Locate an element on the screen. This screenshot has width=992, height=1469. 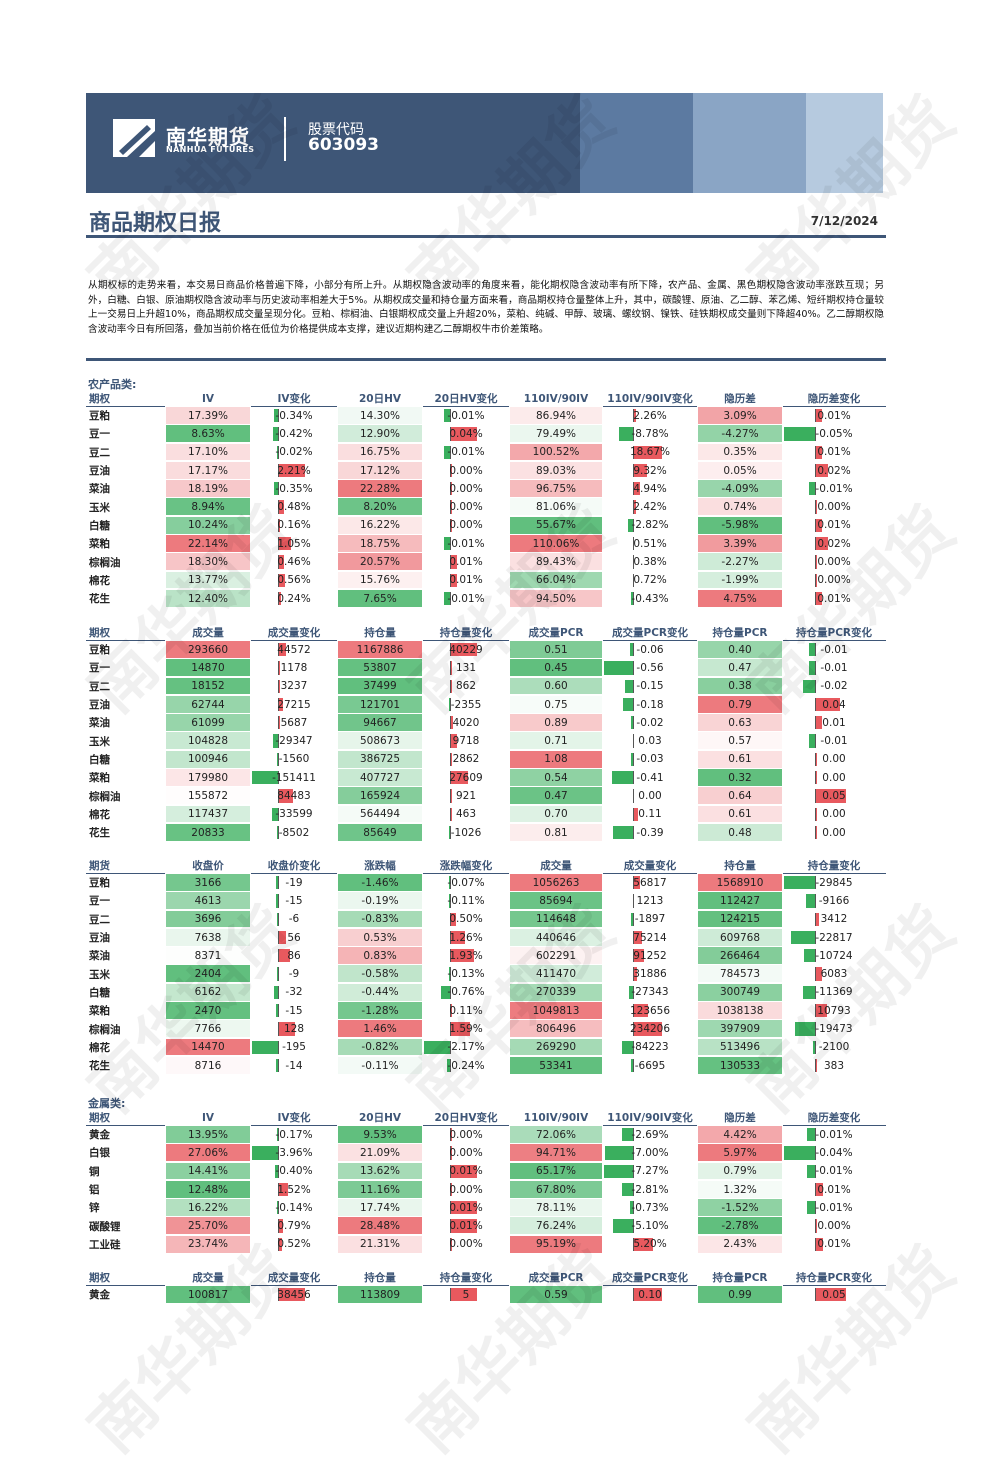
table-cell: 7.65% is located at coordinates (380, 598).